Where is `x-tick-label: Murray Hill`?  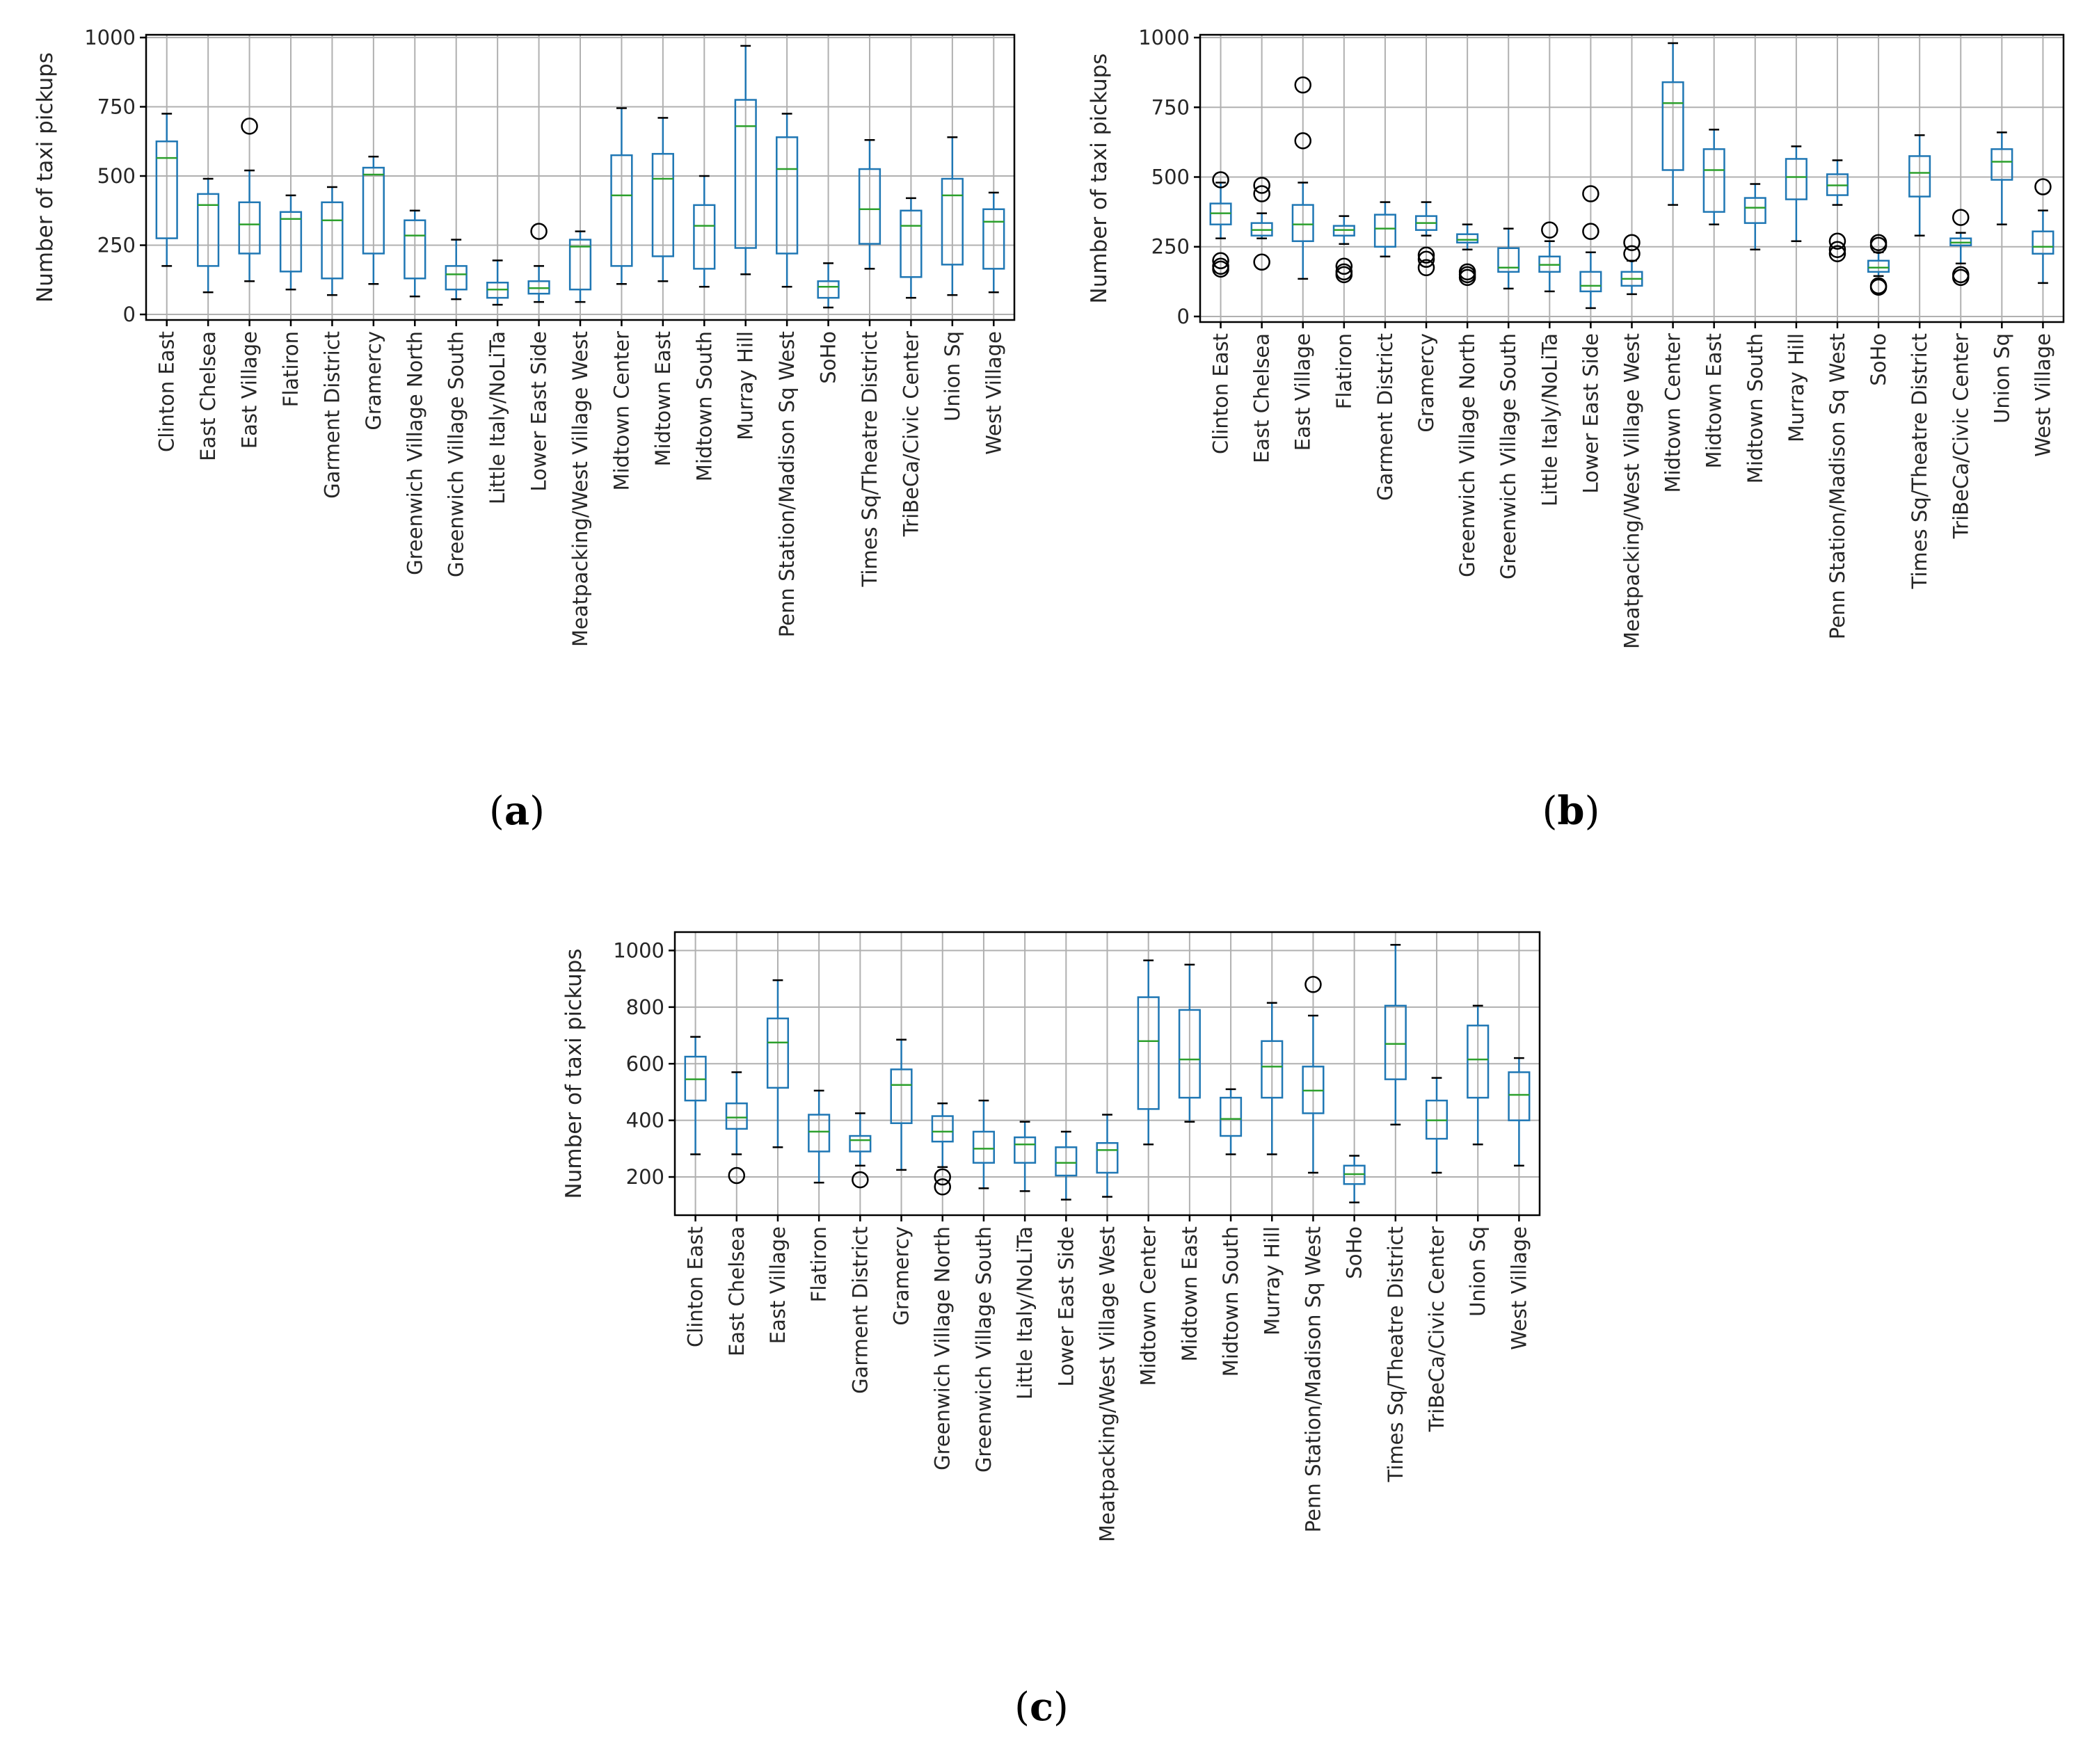
x-tick-label: Murray Hill is located at coordinates (1797, 387).